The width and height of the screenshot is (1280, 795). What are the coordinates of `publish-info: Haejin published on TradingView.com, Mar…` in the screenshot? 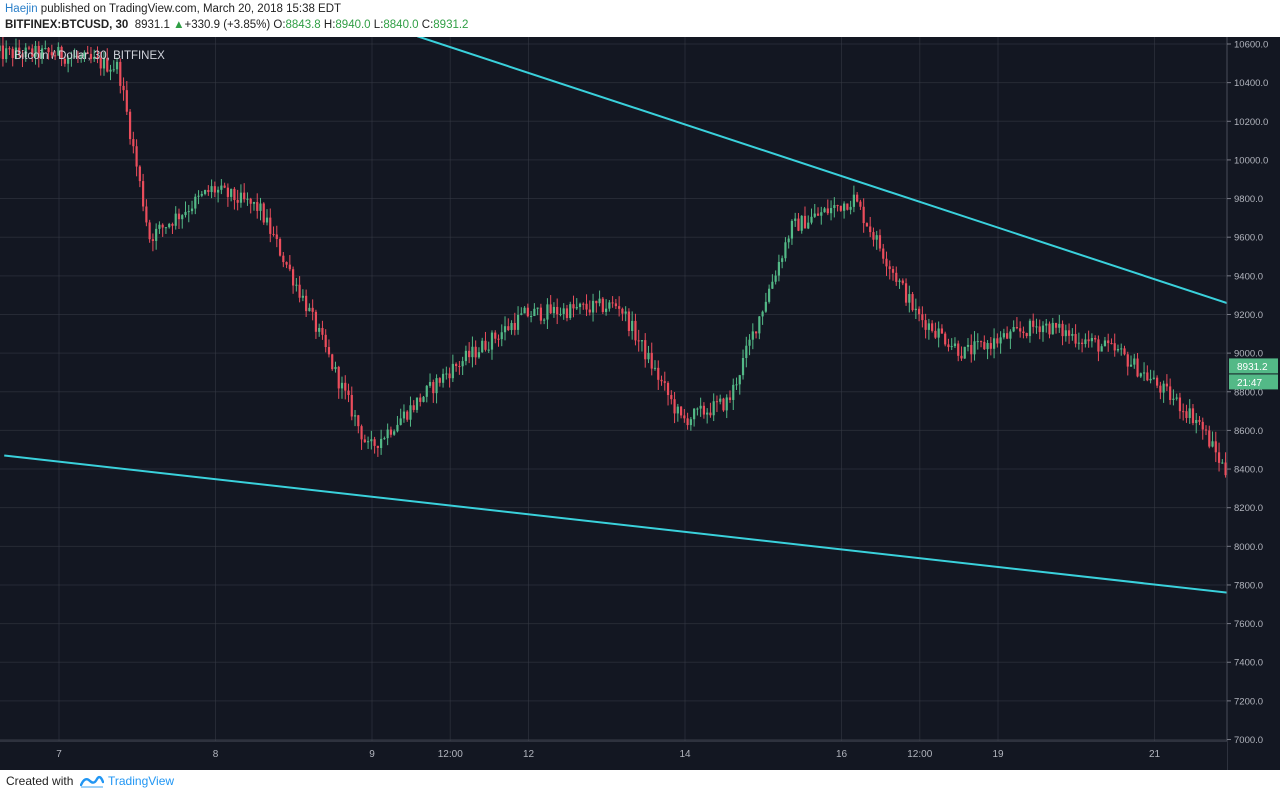 It's located at (173, 9).